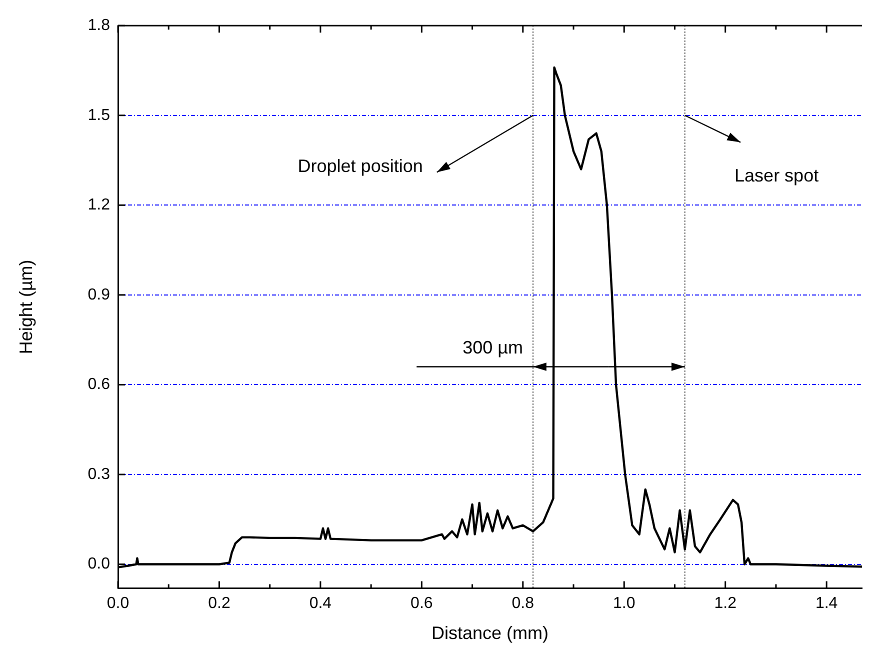 This screenshot has width=876, height=661. I want to click on annotation: Droplet position, so click(360, 166).